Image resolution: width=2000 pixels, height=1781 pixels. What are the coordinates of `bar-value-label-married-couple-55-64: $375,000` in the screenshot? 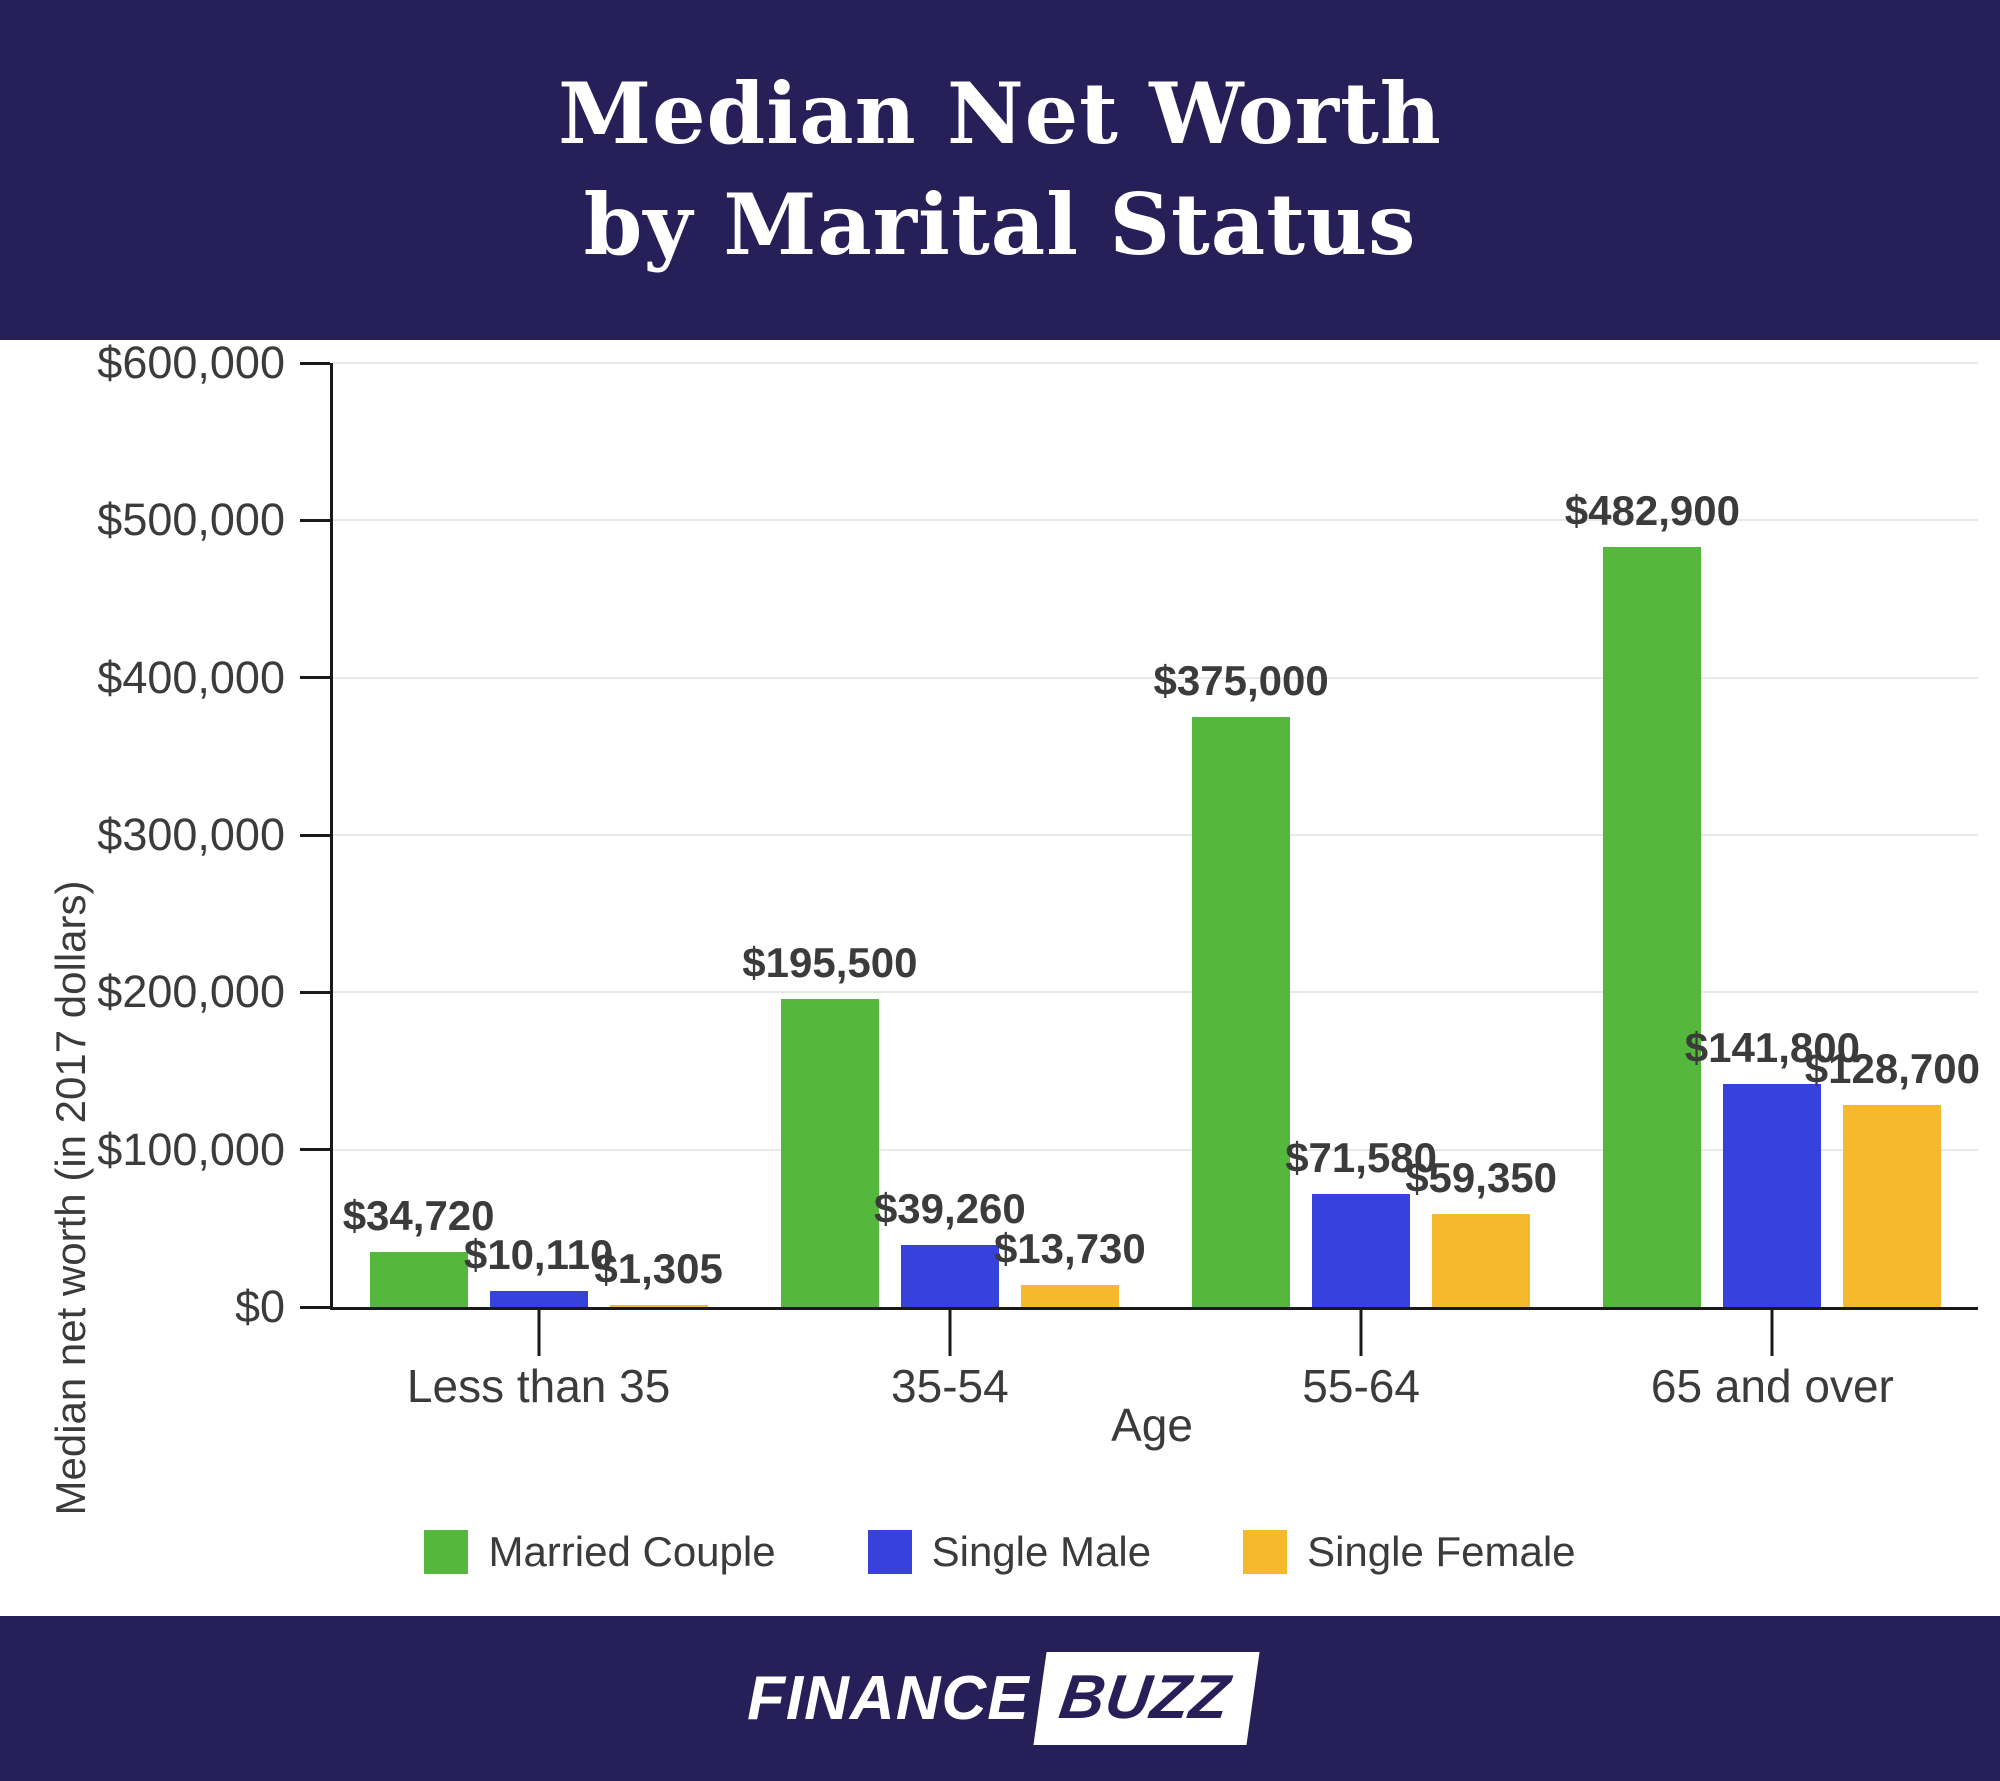 It's located at (1241, 680).